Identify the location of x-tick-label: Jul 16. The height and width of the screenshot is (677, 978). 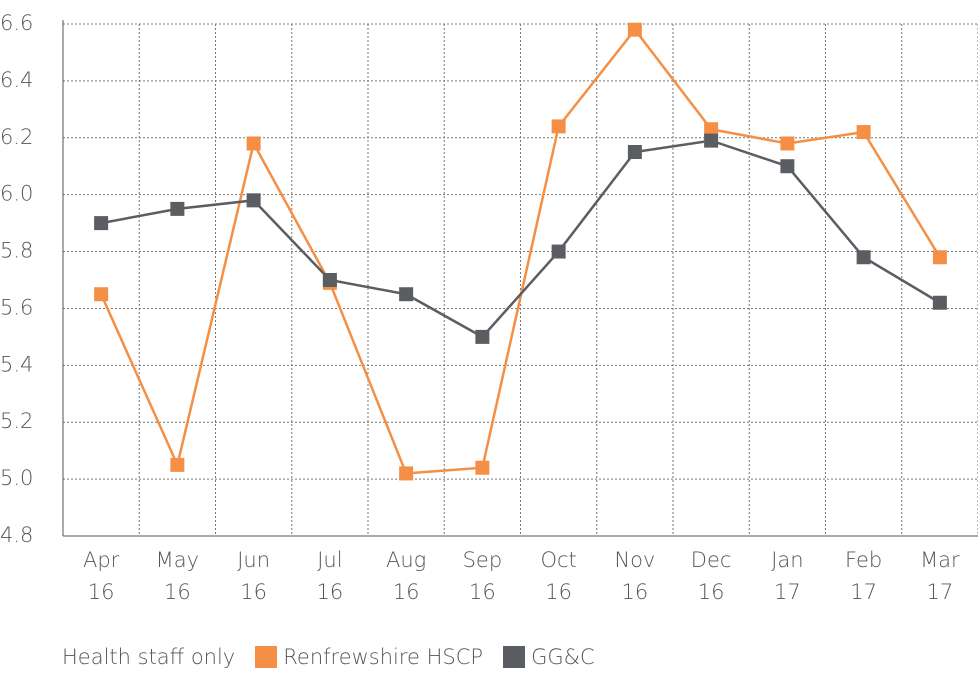
(330, 576).